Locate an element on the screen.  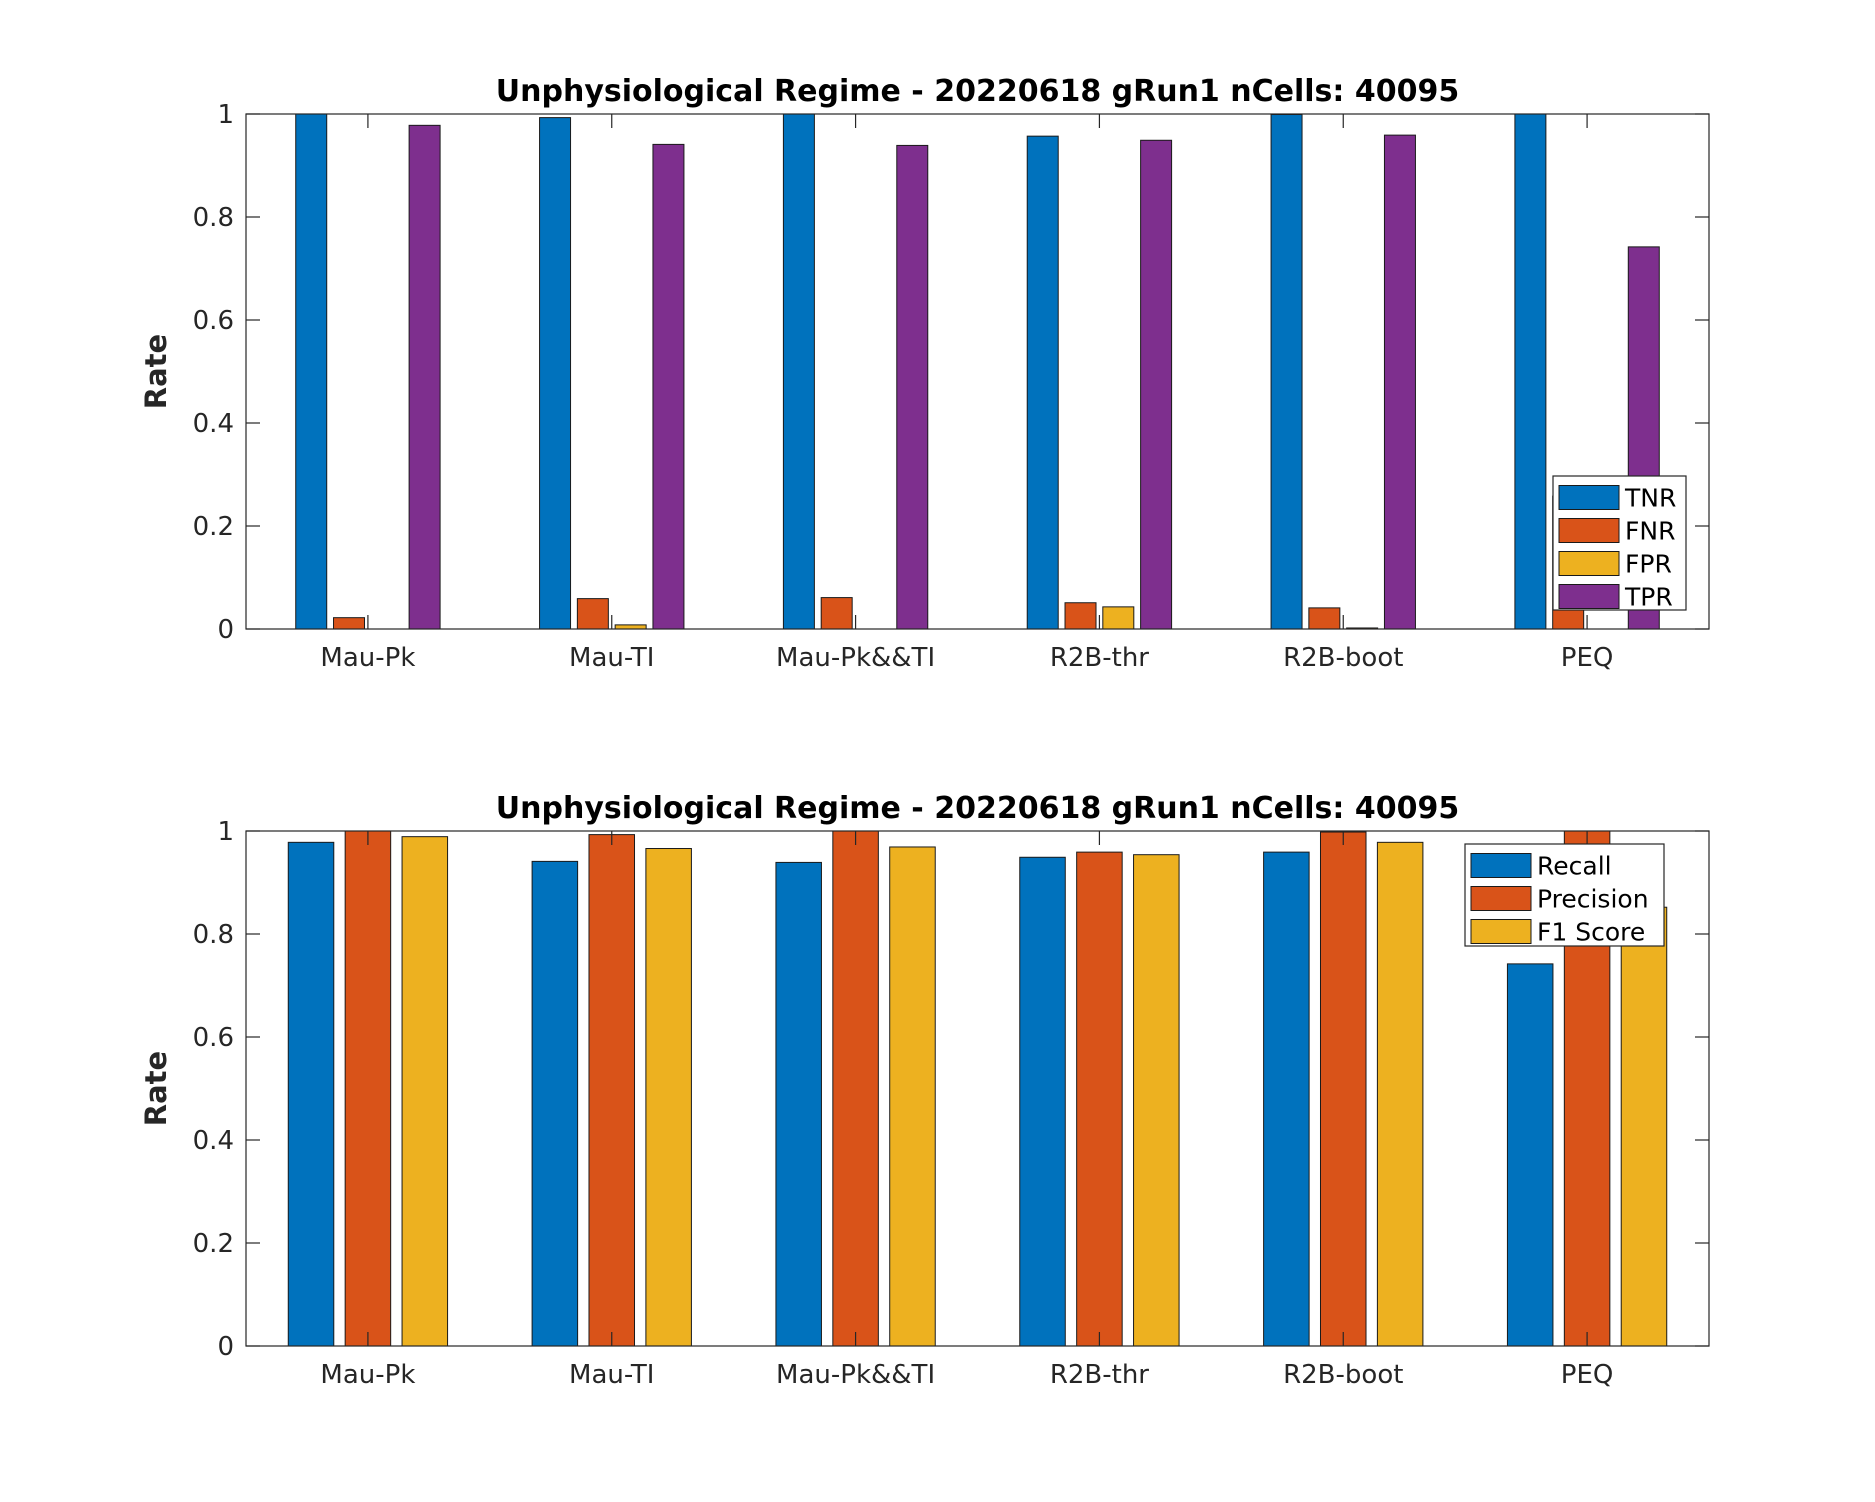
legend-swatch-precision is located at coordinates (1501, 898).